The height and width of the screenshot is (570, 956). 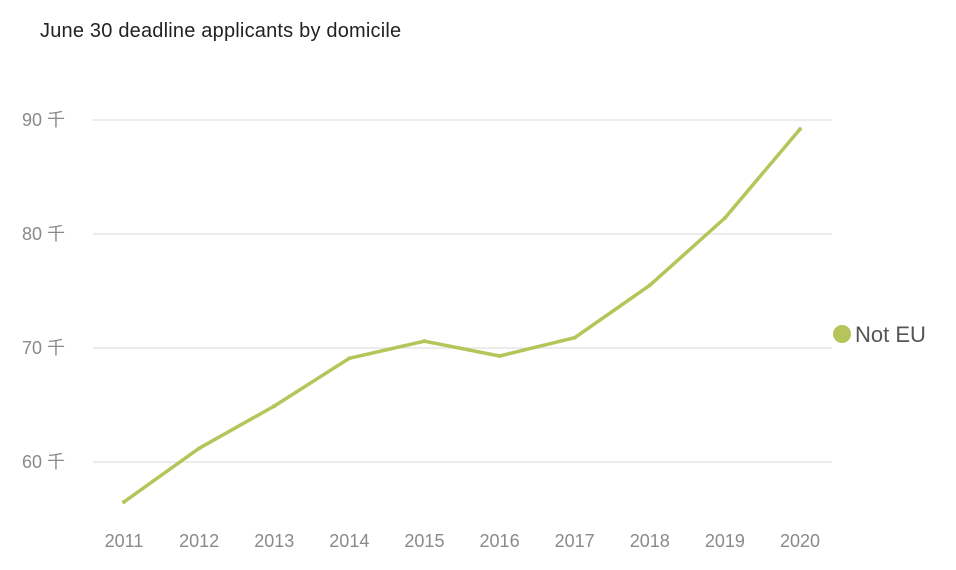 I want to click on legend: Not EU, so click(x=879, y=334).